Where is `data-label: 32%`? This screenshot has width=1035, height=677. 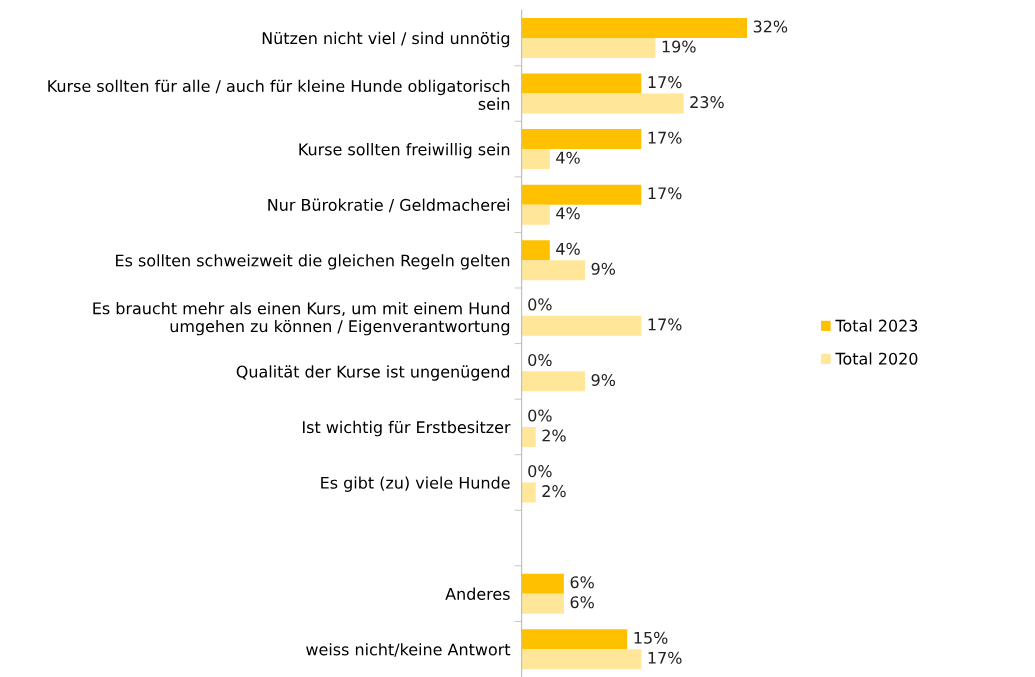
data-label: 32% is located at coordinates (770, 26).